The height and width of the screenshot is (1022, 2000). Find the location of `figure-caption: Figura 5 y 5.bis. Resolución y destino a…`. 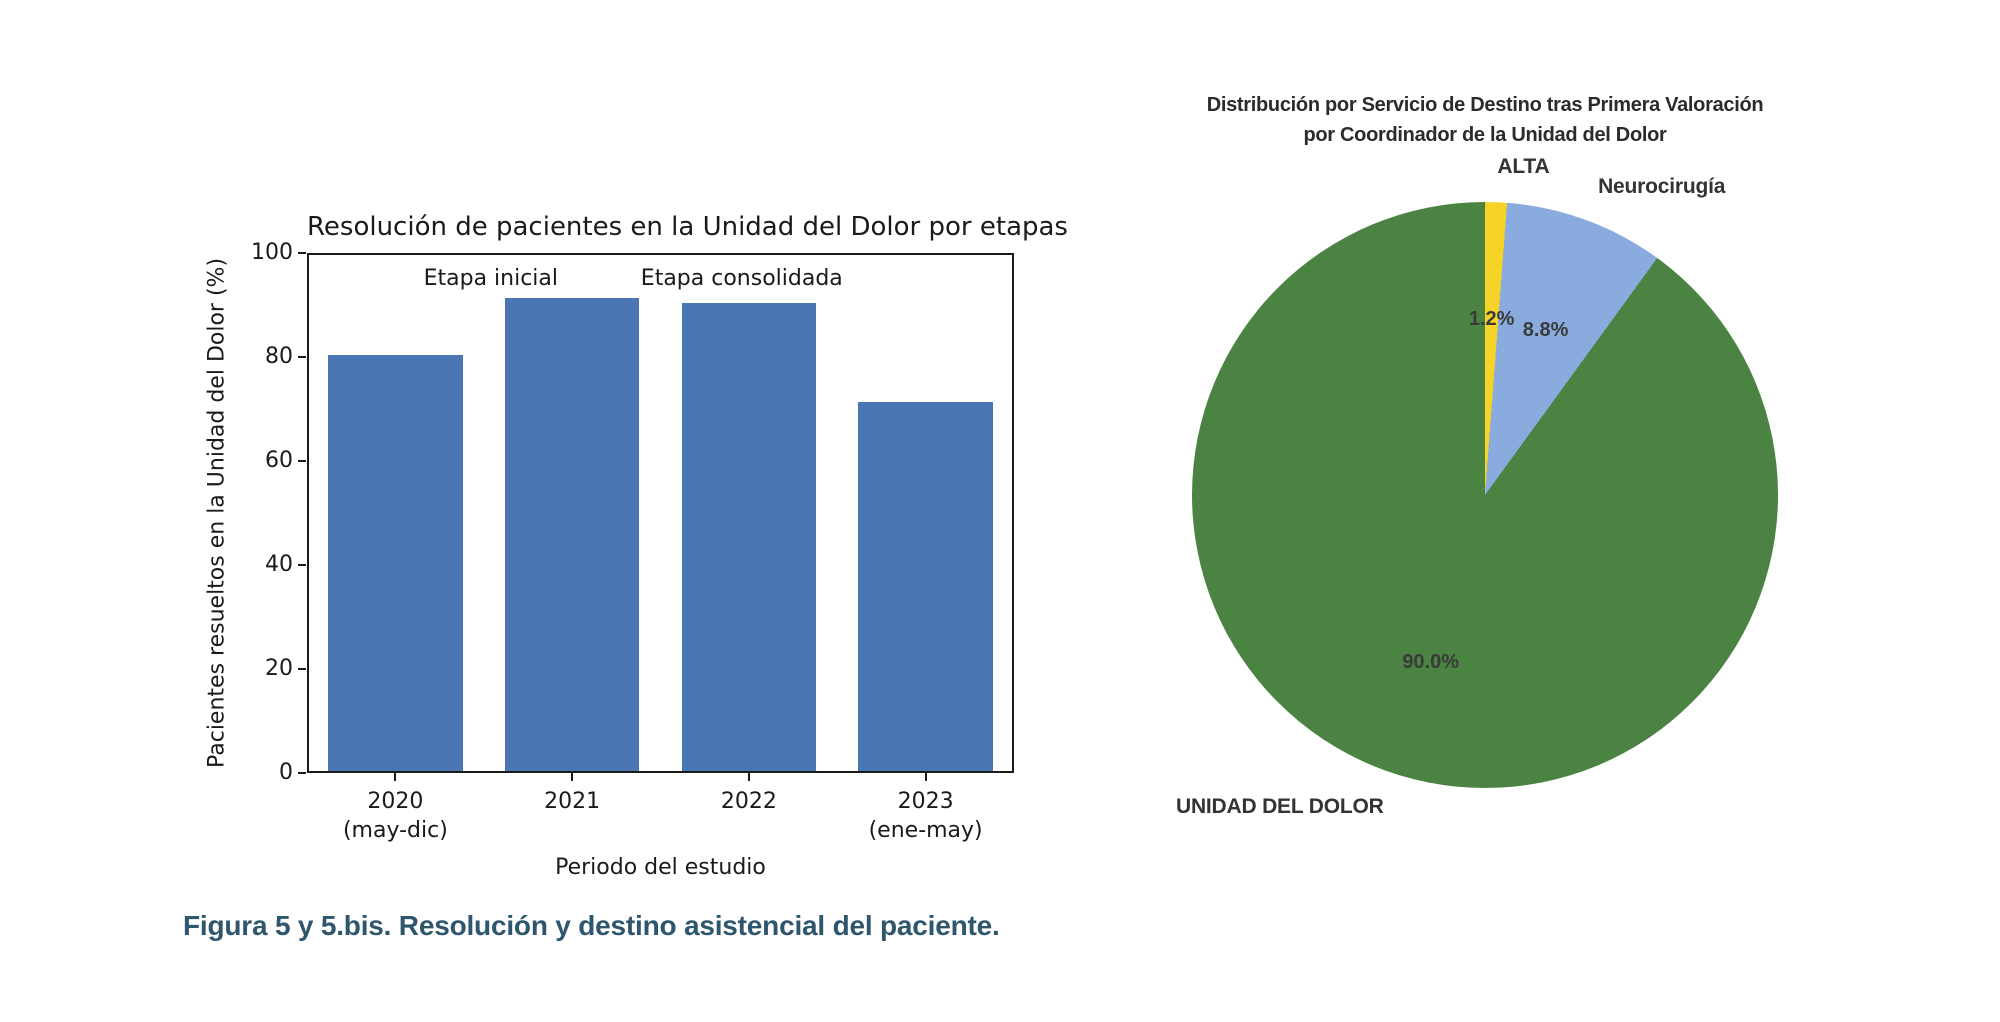

figure-caption: Figura 5 y 5.bis. Resolución y destino a… is located at coordinates (591, 925).